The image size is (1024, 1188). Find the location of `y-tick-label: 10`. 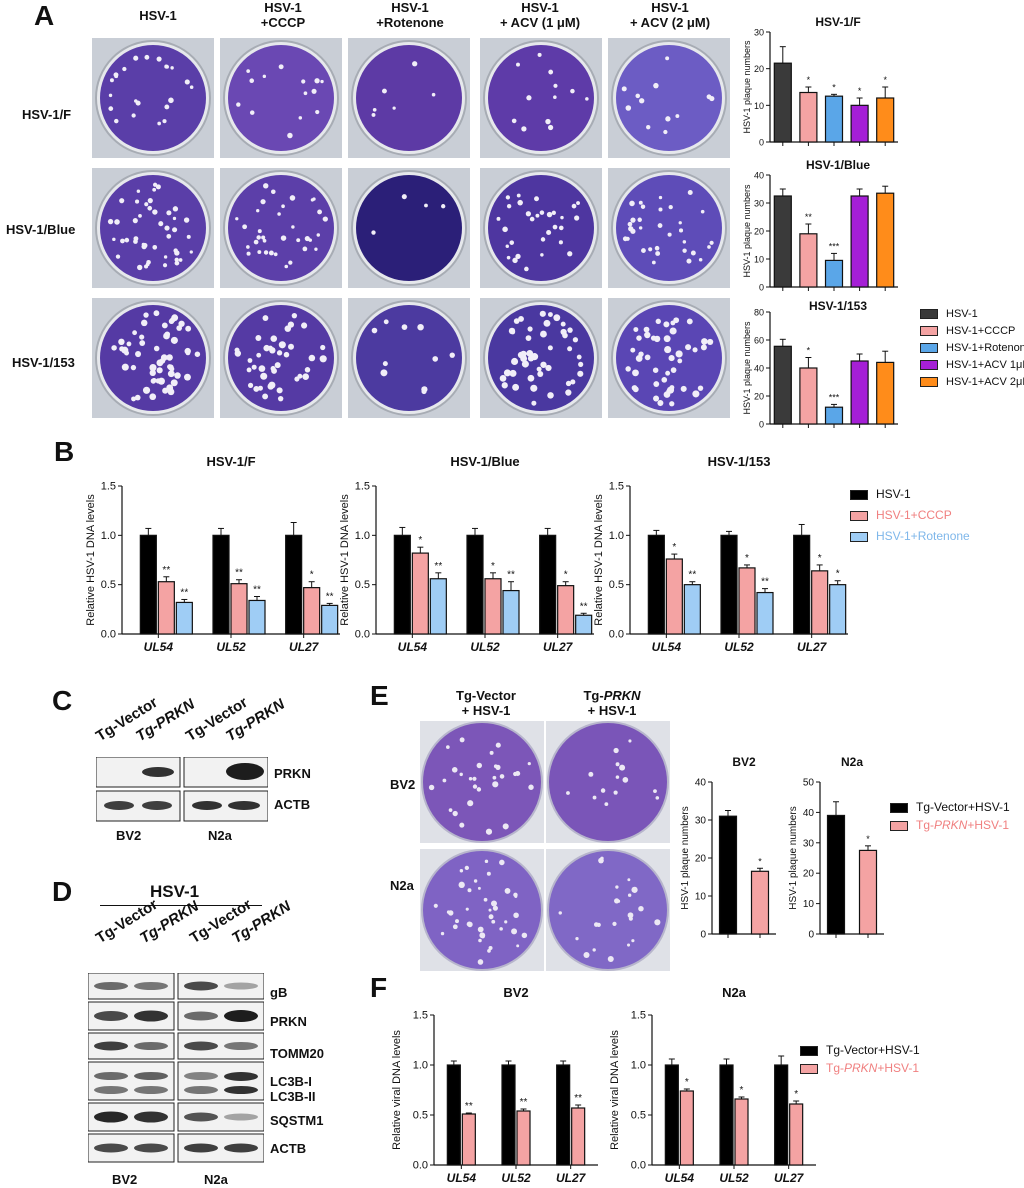

y-tick-label: 10 is located at coordinates (759, 260).